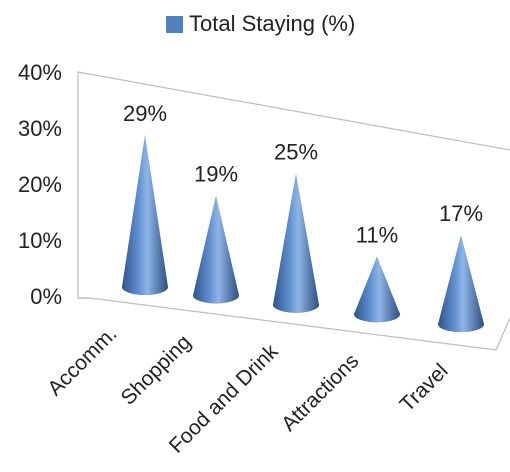  What do you see at coordinates (83, 185) in the screenshot?
I see `back-wall` at bounding box center [83, 185].